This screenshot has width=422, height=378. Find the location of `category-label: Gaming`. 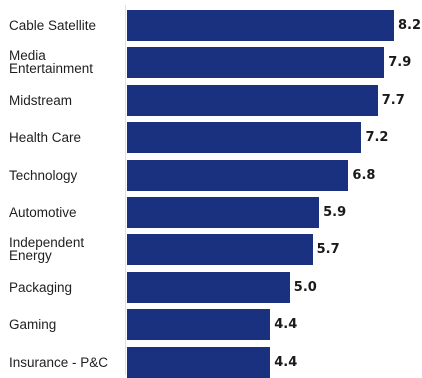

category-label: Gaming is located at coordinates (33, 325).